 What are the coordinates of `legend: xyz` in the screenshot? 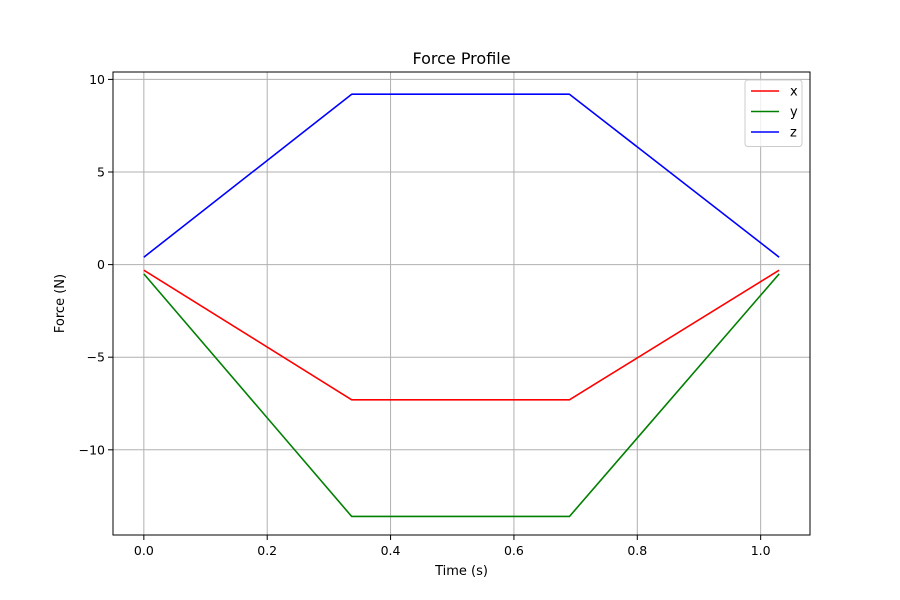 It's located at (773, 113).